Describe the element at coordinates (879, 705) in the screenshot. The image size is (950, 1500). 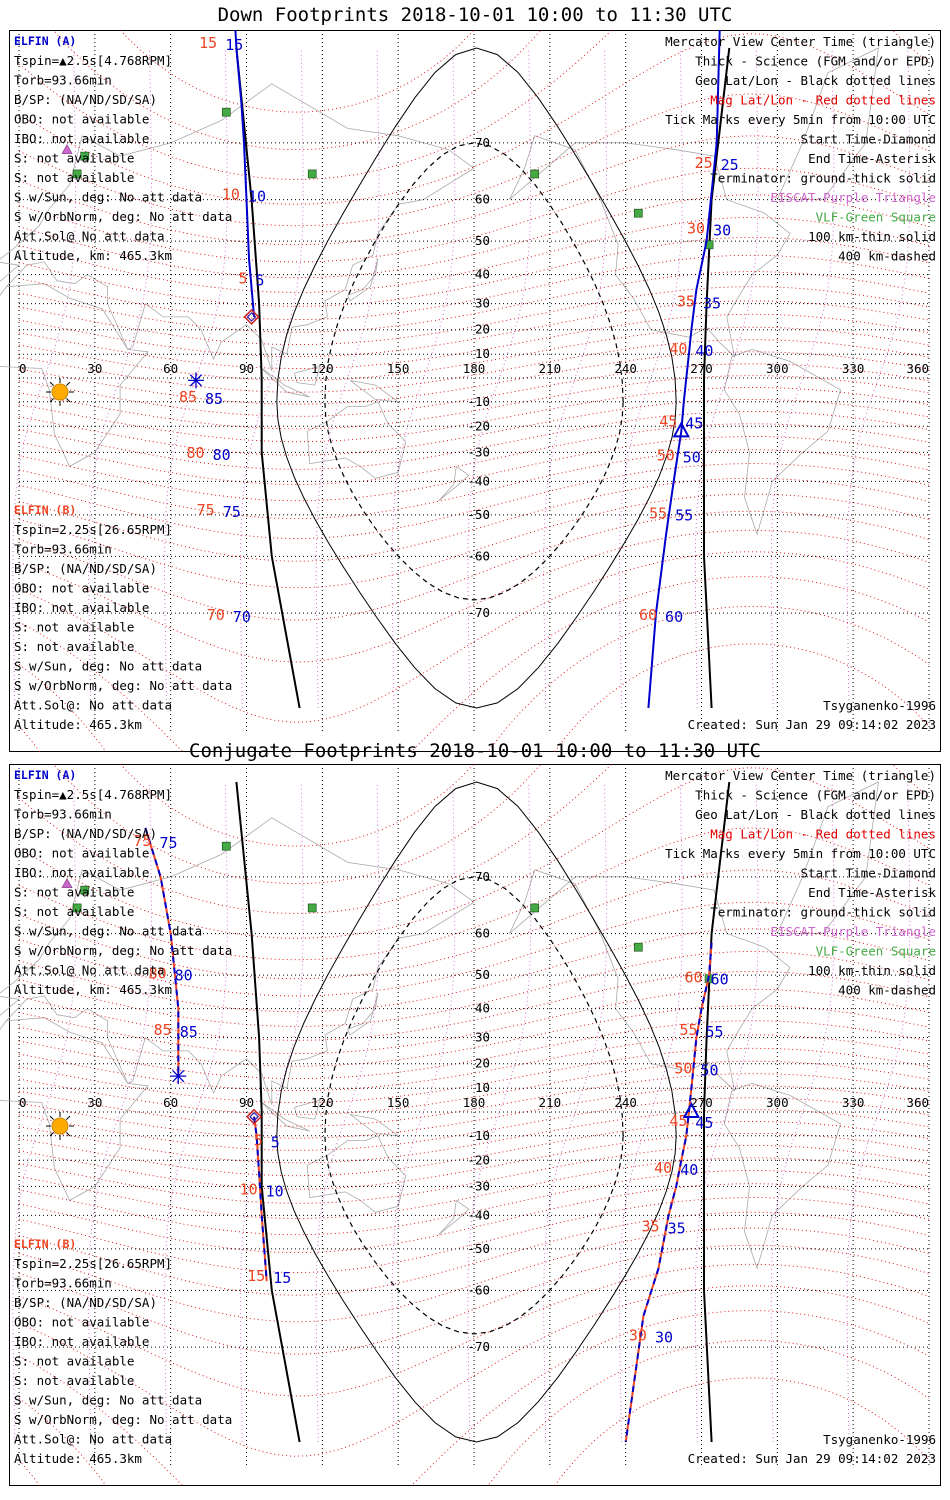
I see `model-label: Tsyganenko-1996` at that location.